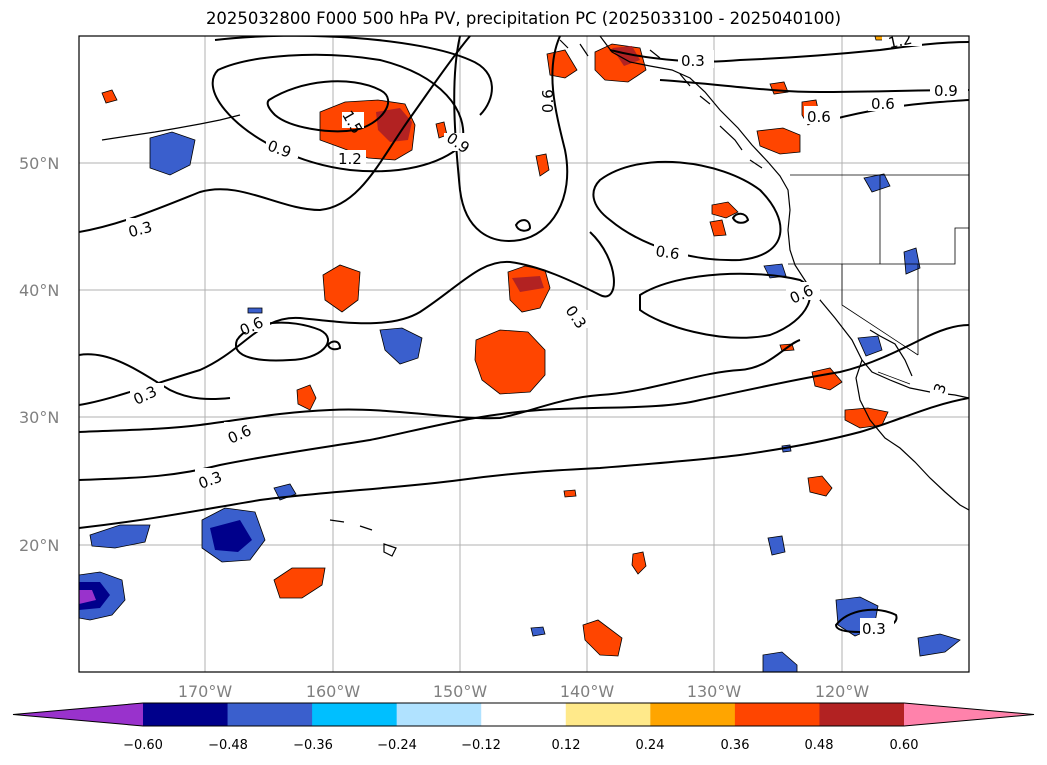 This screenshot has height=765, width=1047. Describe the element at coordinates (566, 745) in the screenshot. I see `colorbar-tick-label: 0.12` at that location.